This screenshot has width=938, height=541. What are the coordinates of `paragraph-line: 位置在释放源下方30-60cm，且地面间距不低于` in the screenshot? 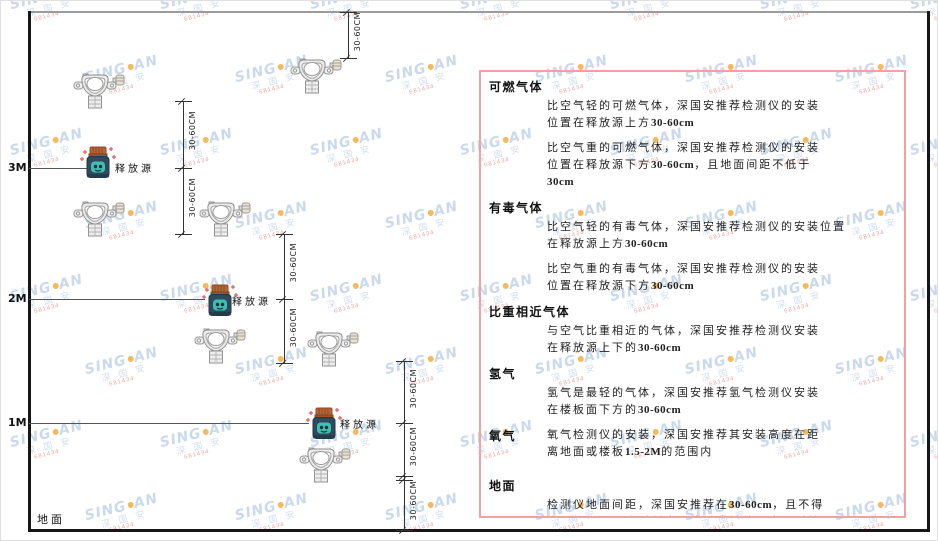 It's located at (679, 165).